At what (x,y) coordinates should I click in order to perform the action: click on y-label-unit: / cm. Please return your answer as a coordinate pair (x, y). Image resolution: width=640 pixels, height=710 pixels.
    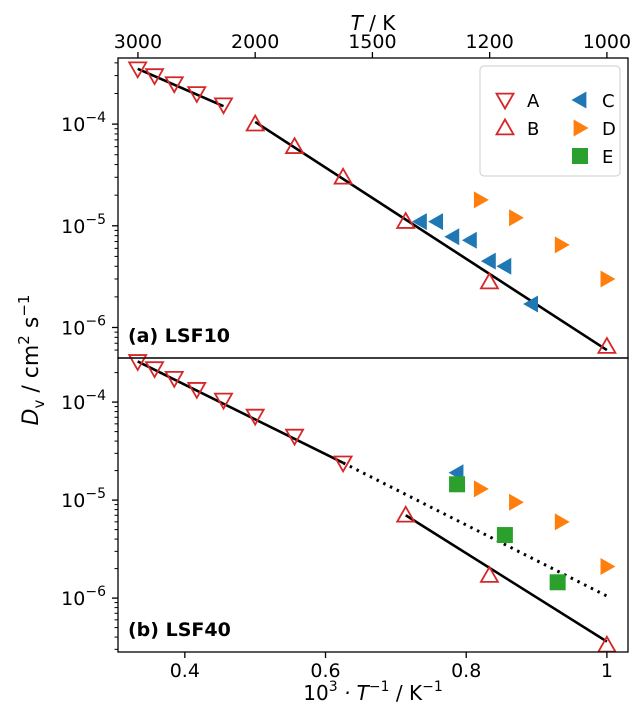
    Looking at the image, I should click on (31, 372).